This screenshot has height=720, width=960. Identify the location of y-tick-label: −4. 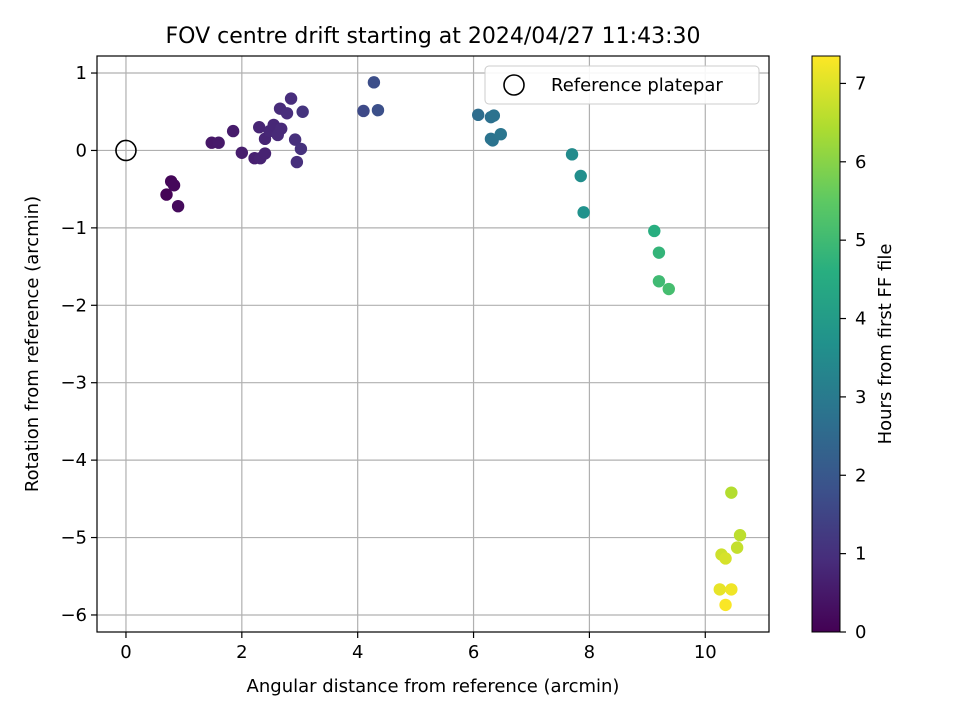
(73, 460).